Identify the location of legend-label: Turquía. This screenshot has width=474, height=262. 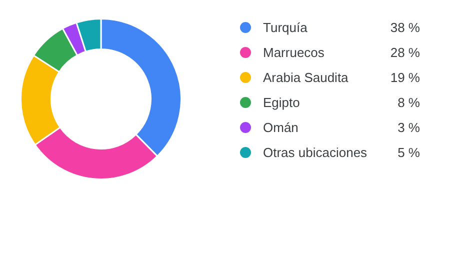
(285, 27).